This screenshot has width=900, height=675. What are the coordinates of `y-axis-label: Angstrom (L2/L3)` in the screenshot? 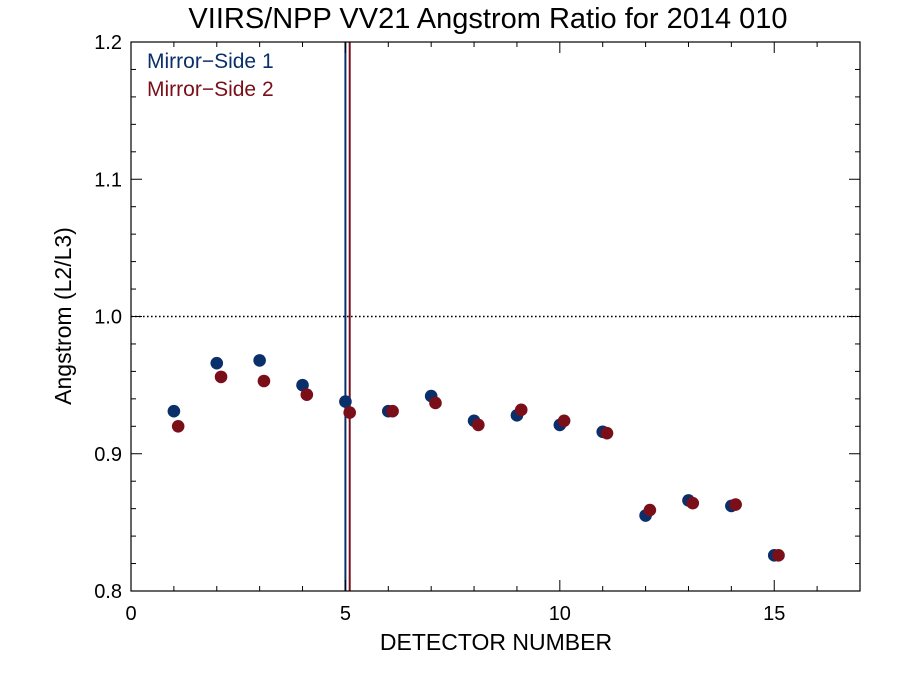 It's located at (63, 316).